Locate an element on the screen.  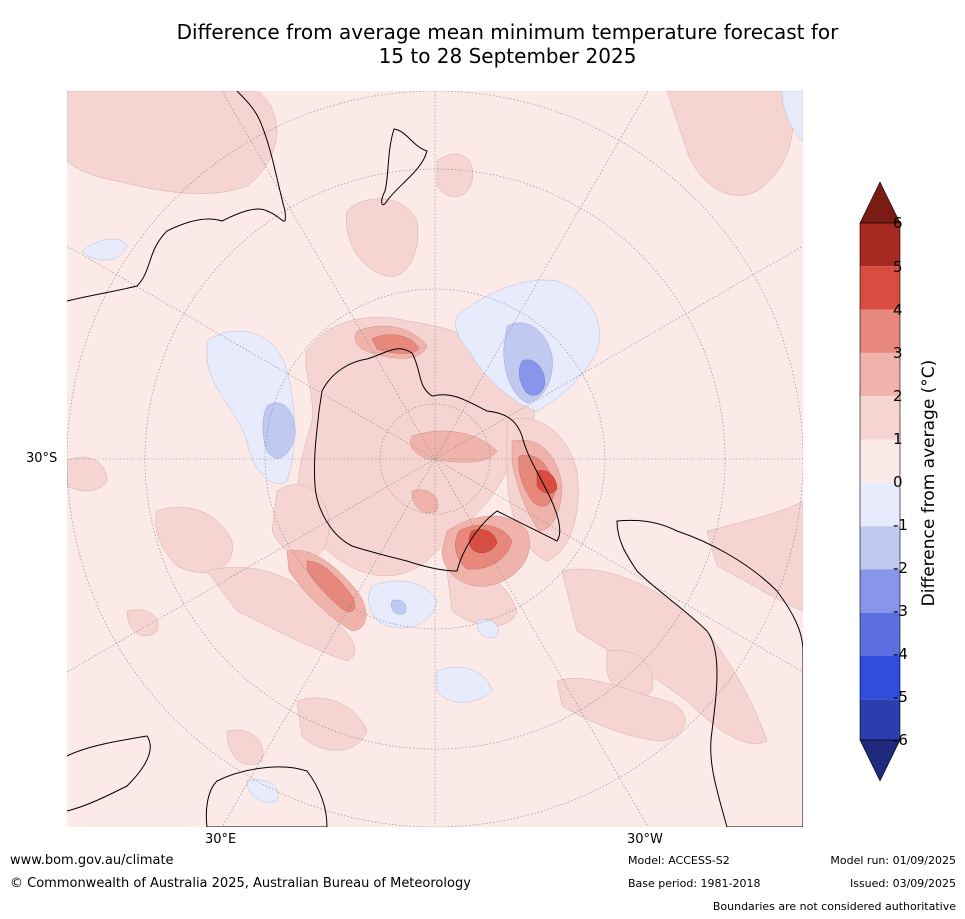
footer-model-run: Model run: 01/09/2025 is located at coordinates (893, 860).